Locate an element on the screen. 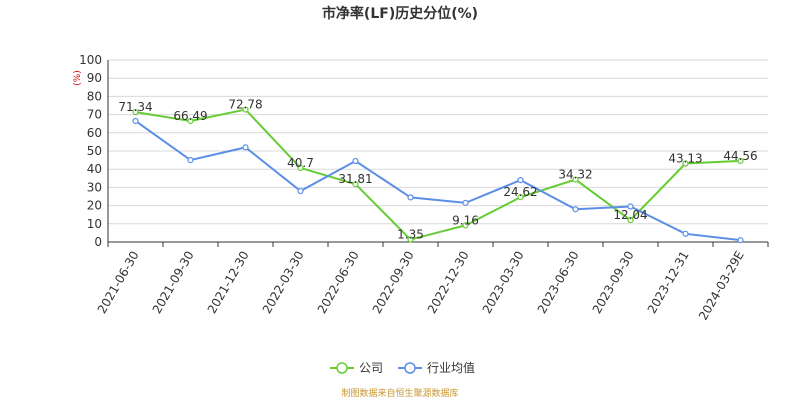 The height and width of the screenshot is (400, 800). data-label: 43.13 is located at coordinates (685, 159).